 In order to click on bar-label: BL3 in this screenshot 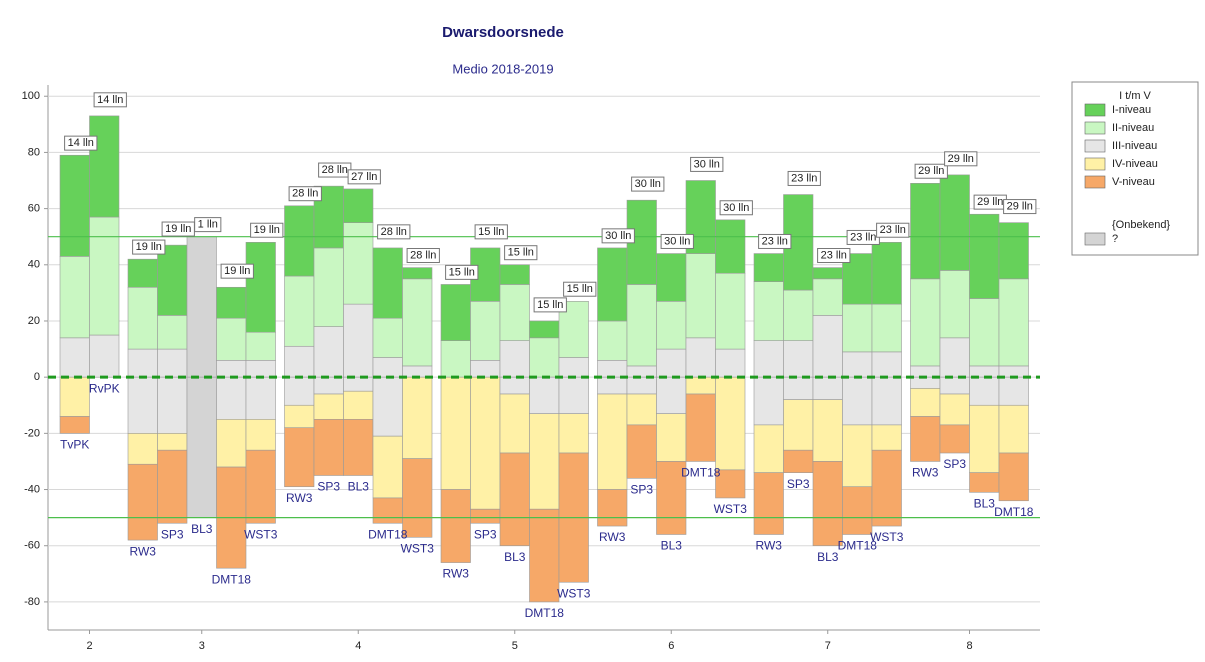, I will do `click(985, 504)`.